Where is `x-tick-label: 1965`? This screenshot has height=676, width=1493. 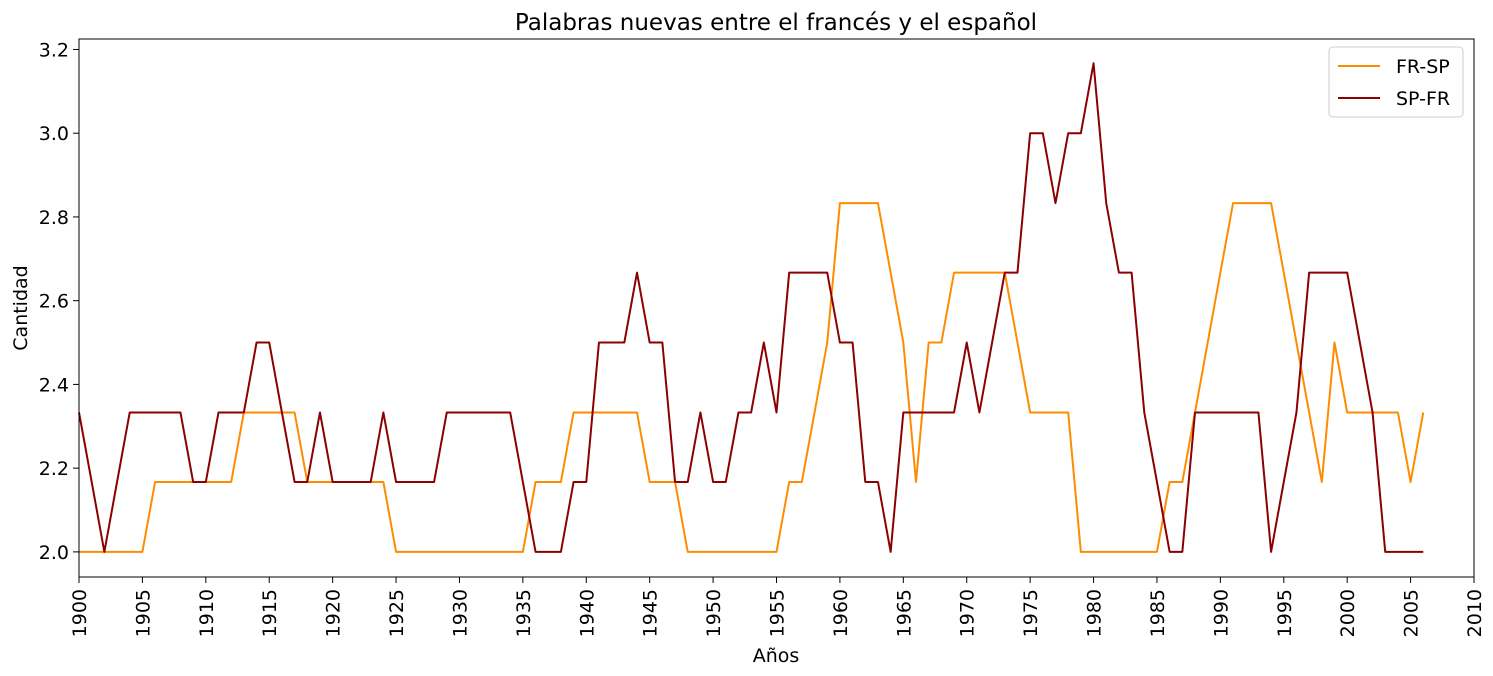
x-tick-label: 1965 is located at coordinates (904, 613).